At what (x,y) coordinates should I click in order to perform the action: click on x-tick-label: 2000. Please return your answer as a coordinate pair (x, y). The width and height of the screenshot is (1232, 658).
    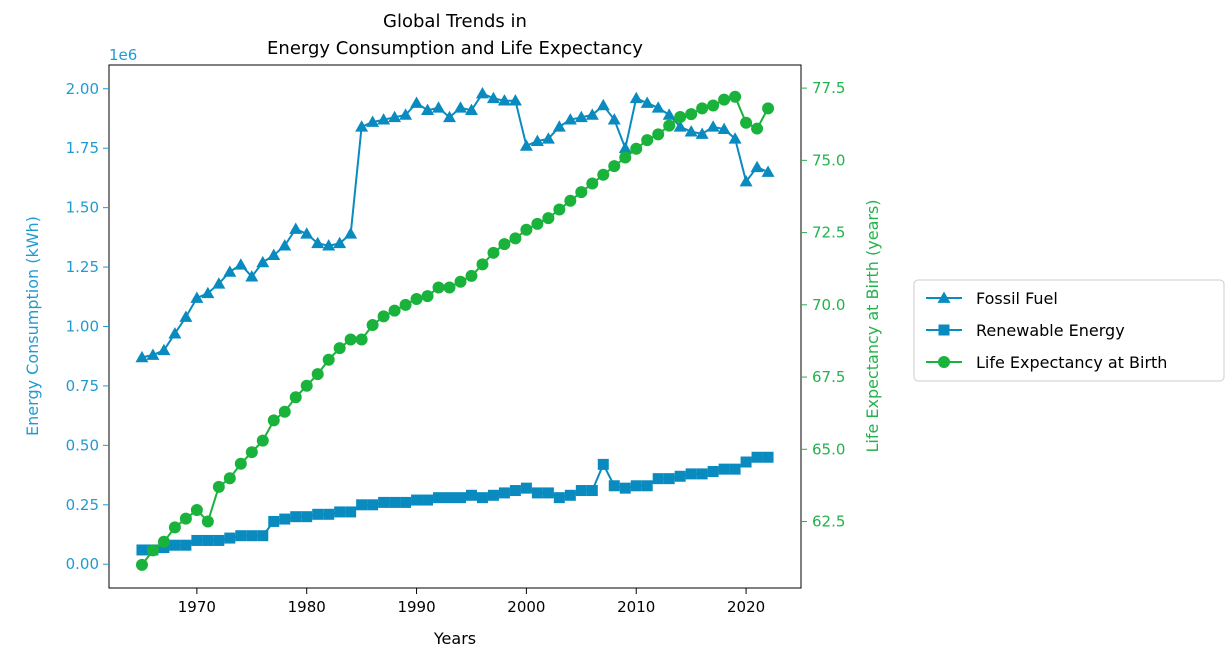
    Looking at the image, I should click on (526, 607).